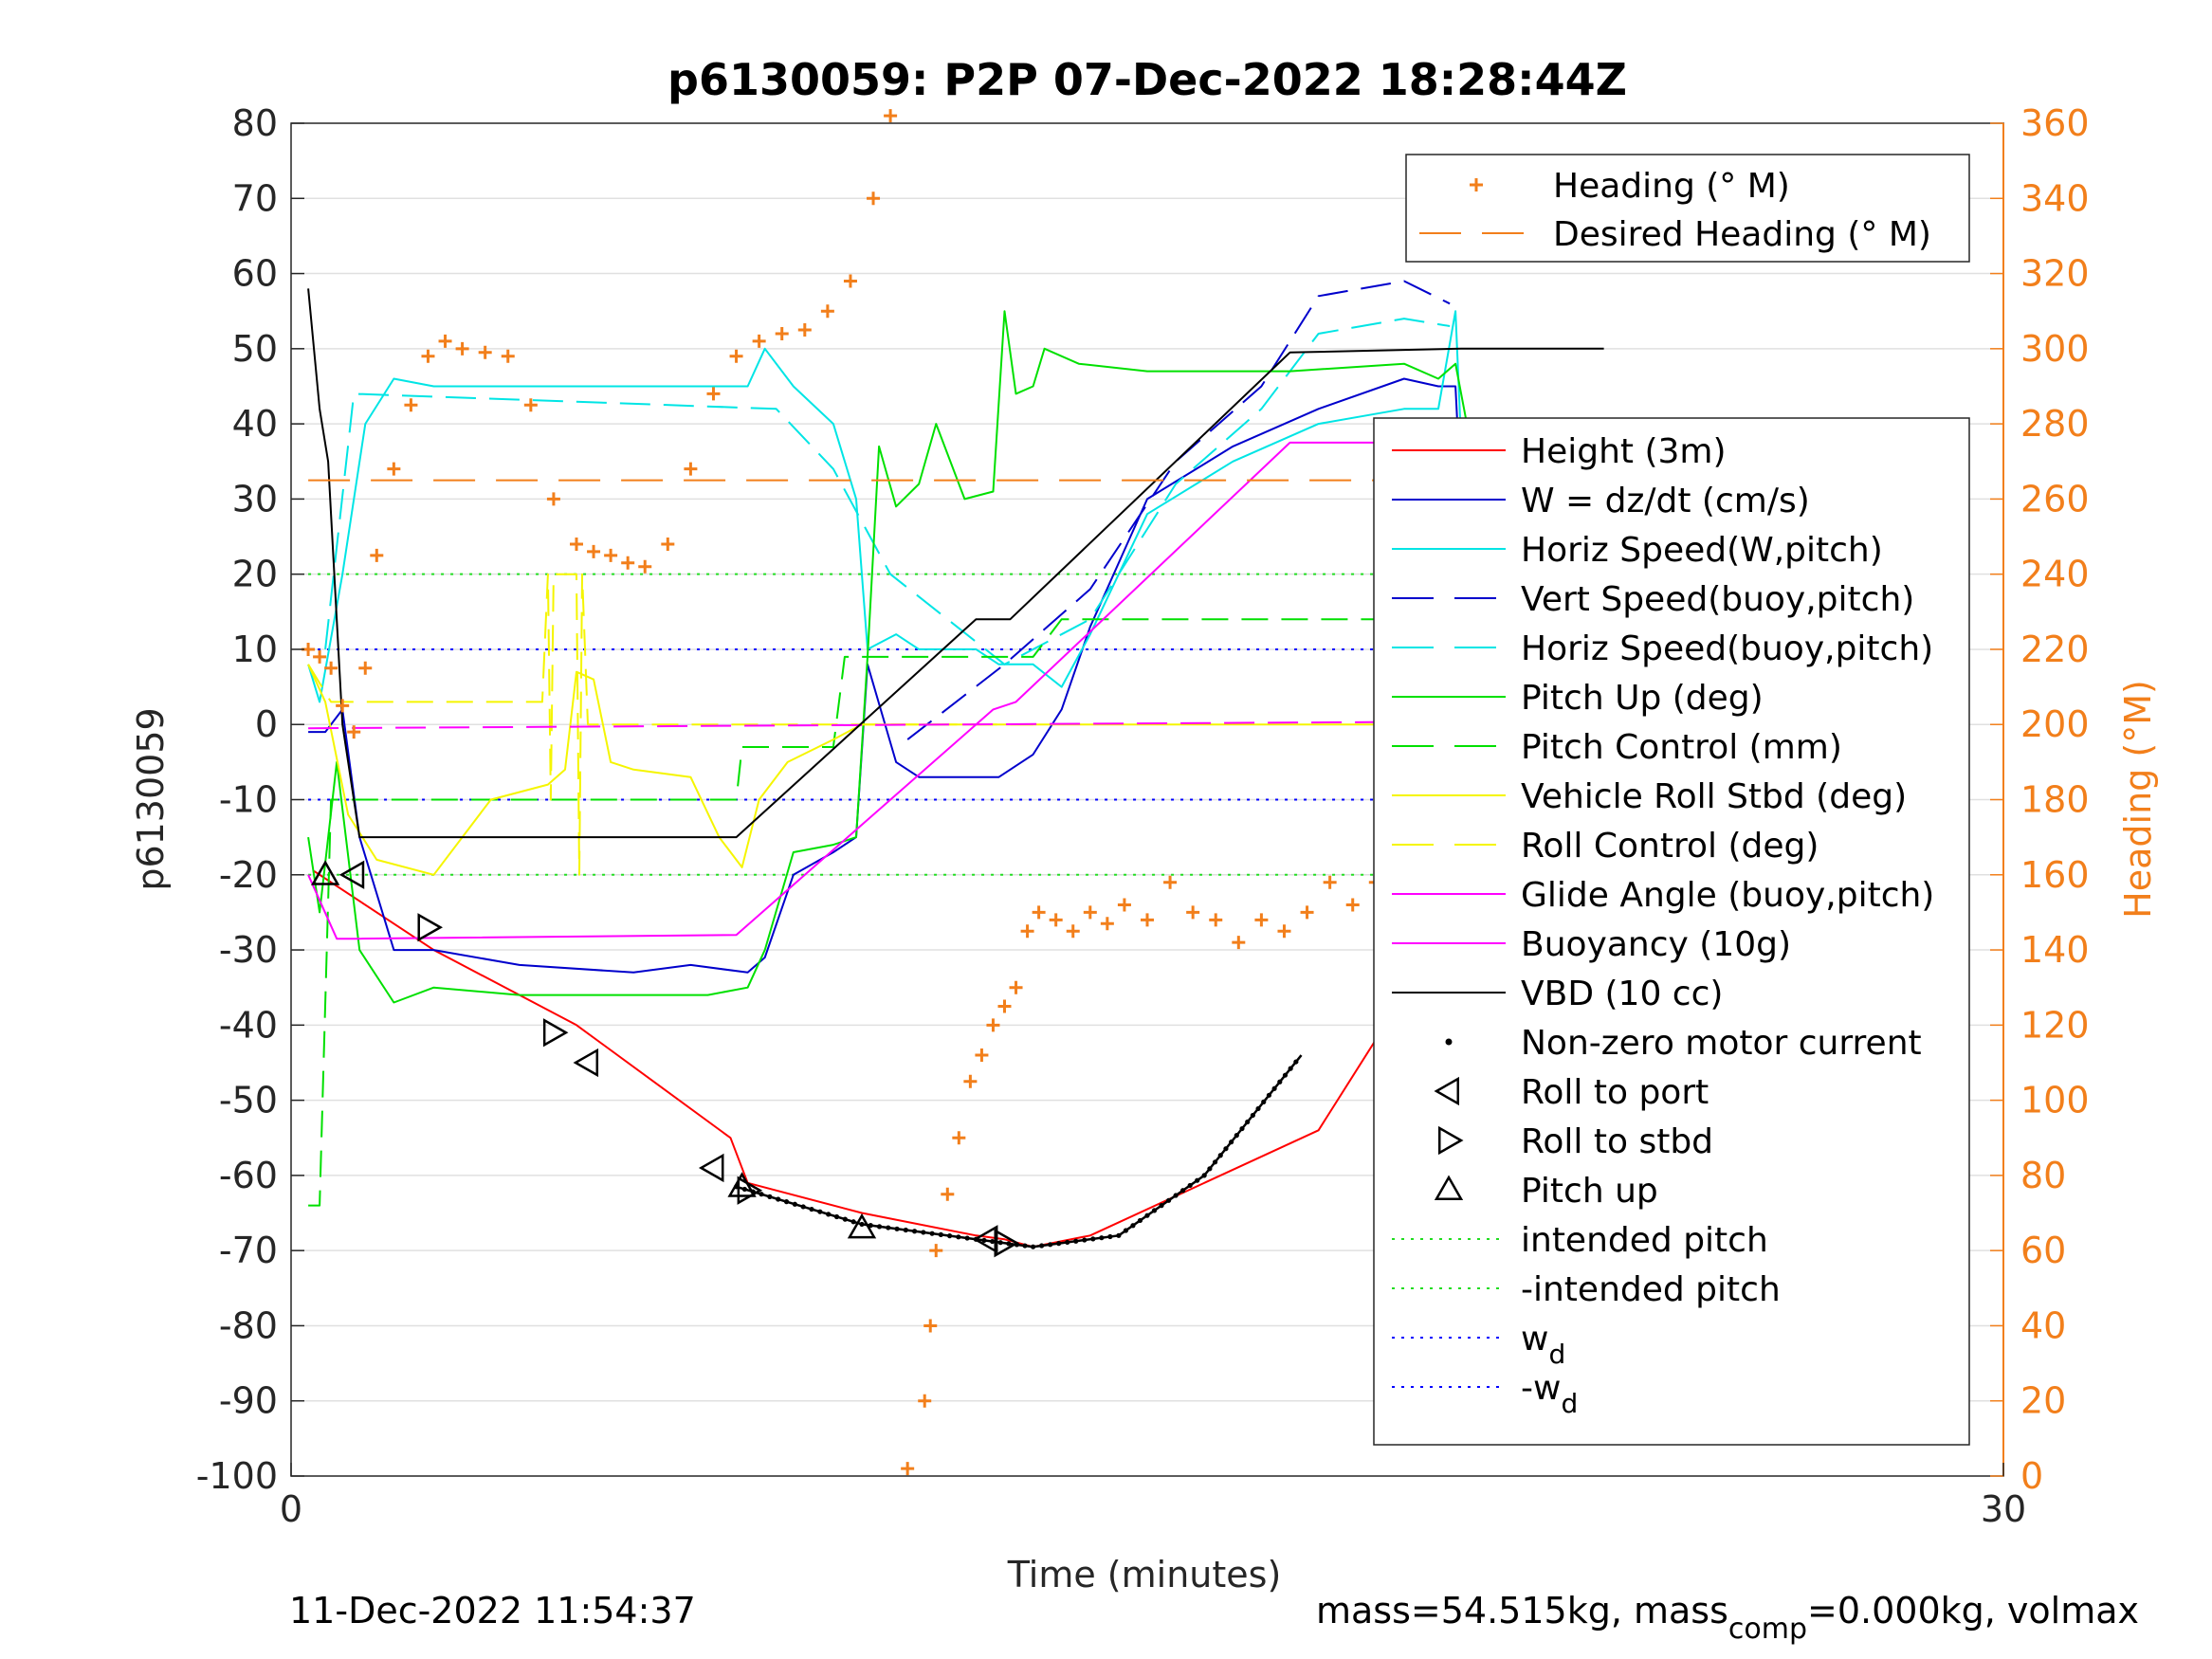 The width and height of the screenshot is (2212, 1659). Describe the element at coordinates (1742, 234) in the screenshot. I see `legend-heading-label-1: Desired Heading (° M)` at that location.